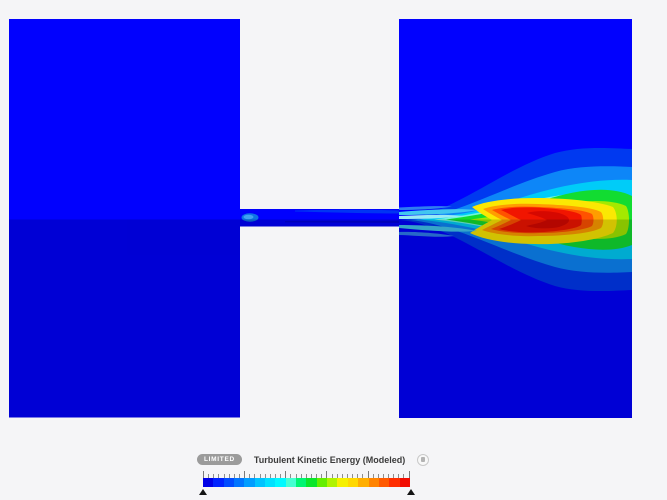  What do you see at coordinates (515, 219) in the screenshot?
I see `jet-plume` at bounding box center [515, 219].